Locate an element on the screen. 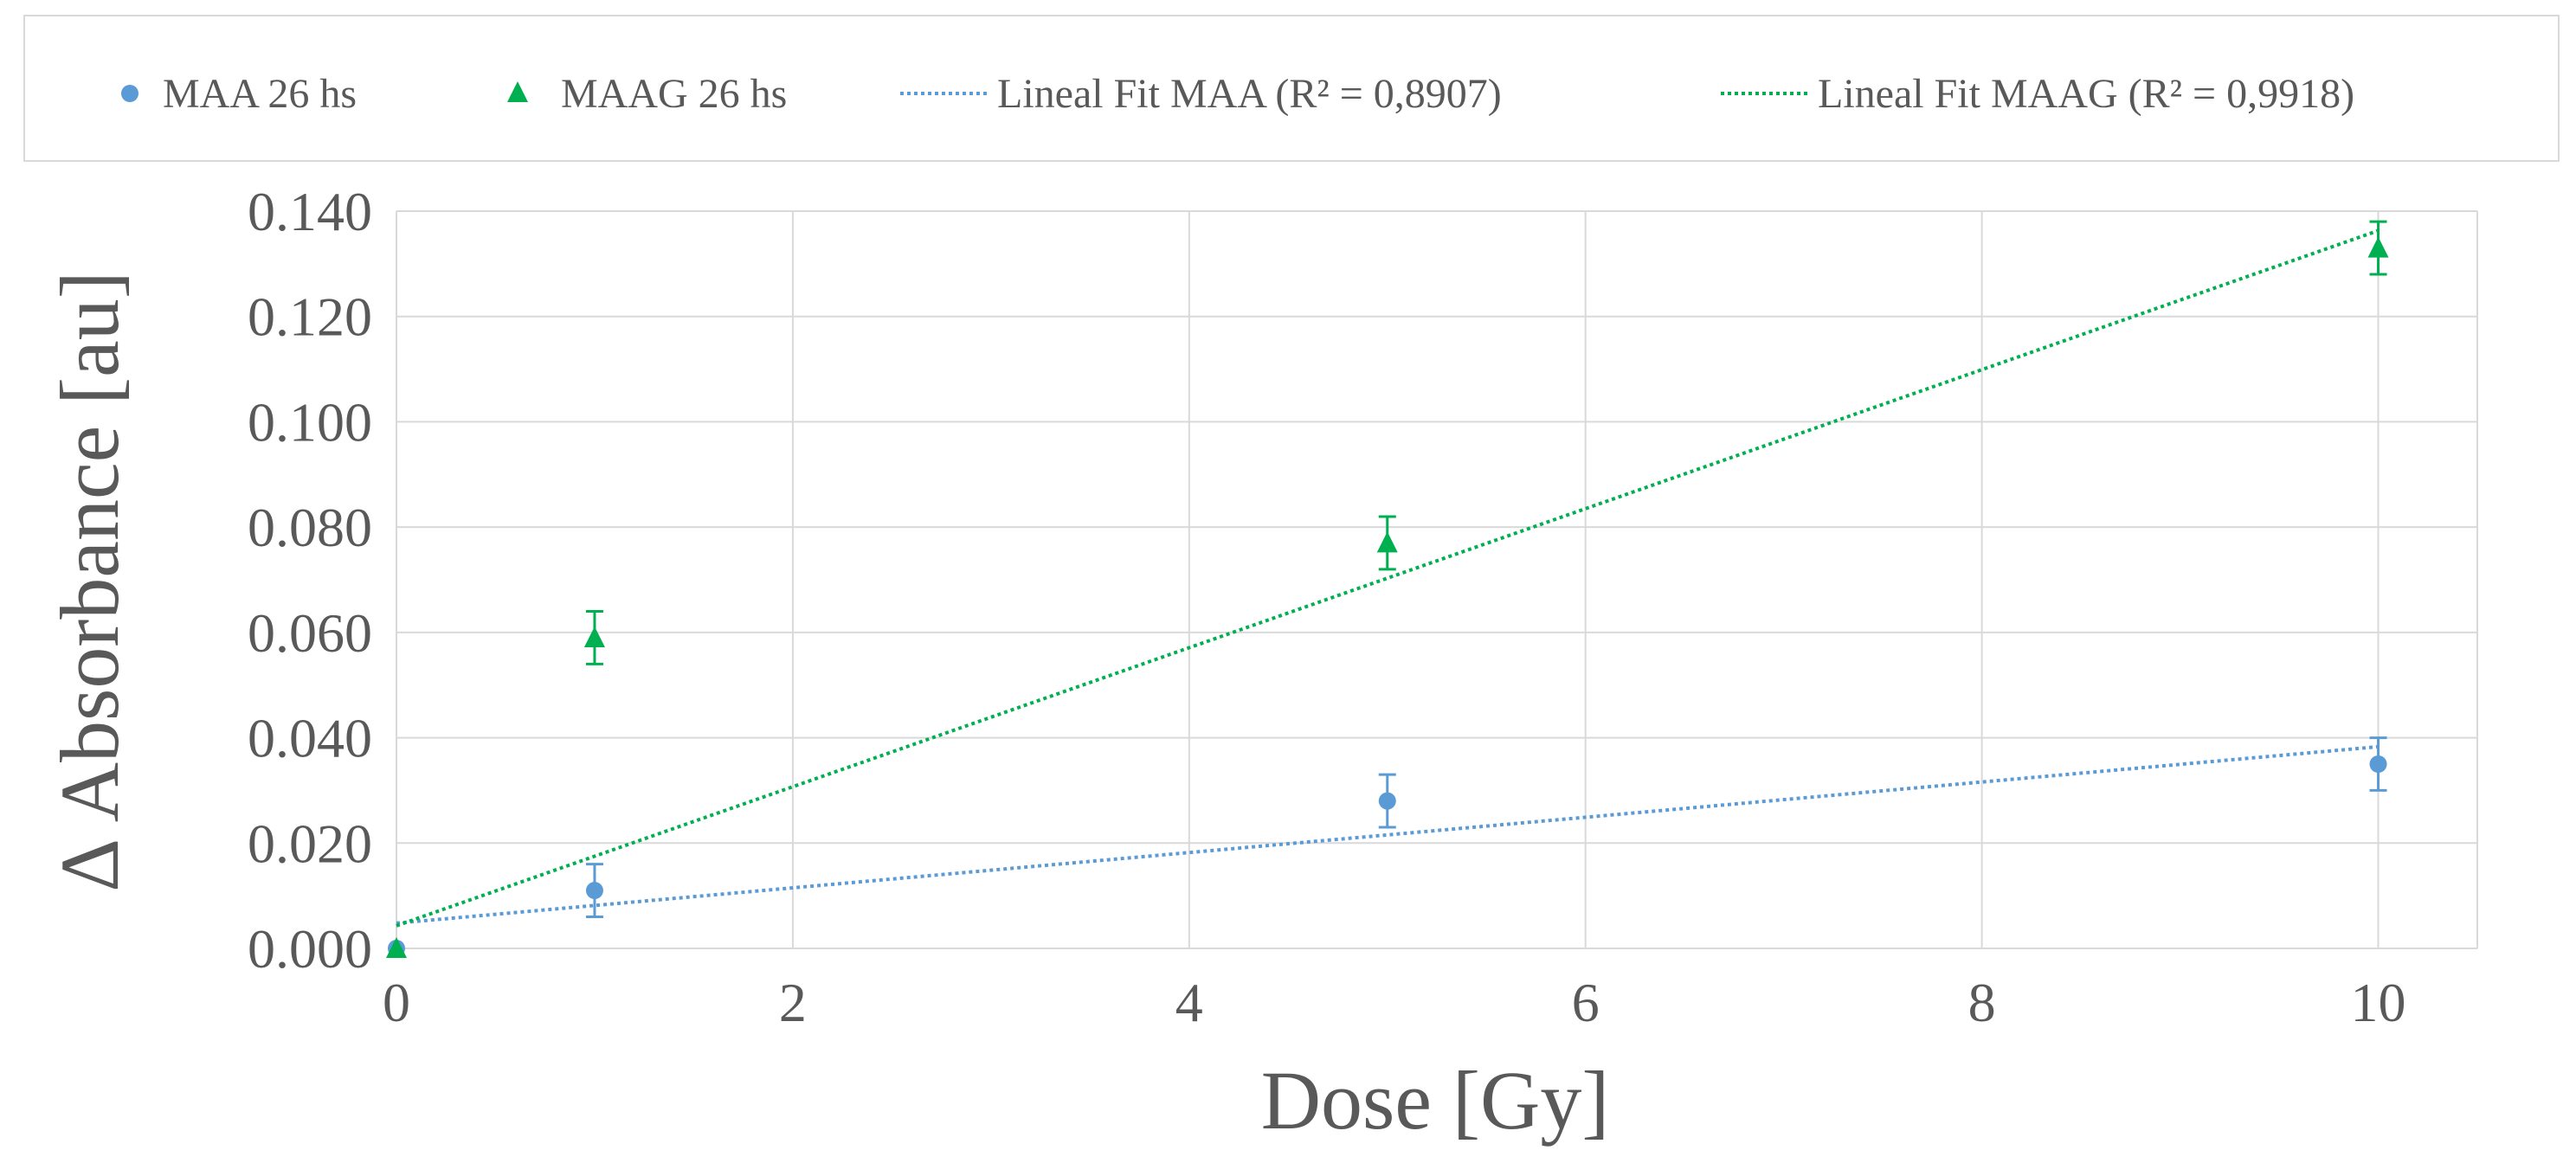 The width and height of the screenshot is (2576, 1163). x-tick-label-3: 6 is located at coordinates (1586, 1002).